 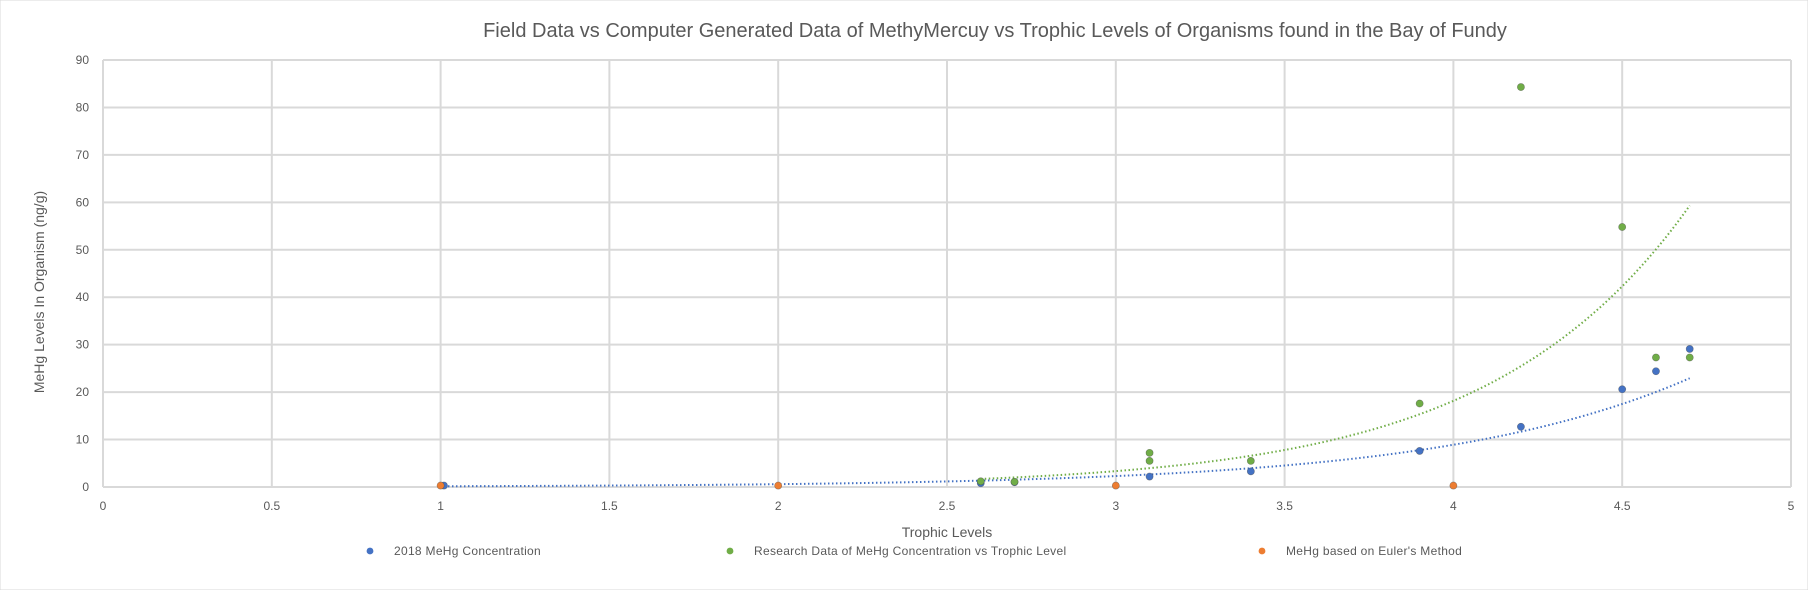 What do you see at coordinates (1284, 506) in the screenshot?
I see `x-tick-label: 3.5` at bounding box center [1284, 506].